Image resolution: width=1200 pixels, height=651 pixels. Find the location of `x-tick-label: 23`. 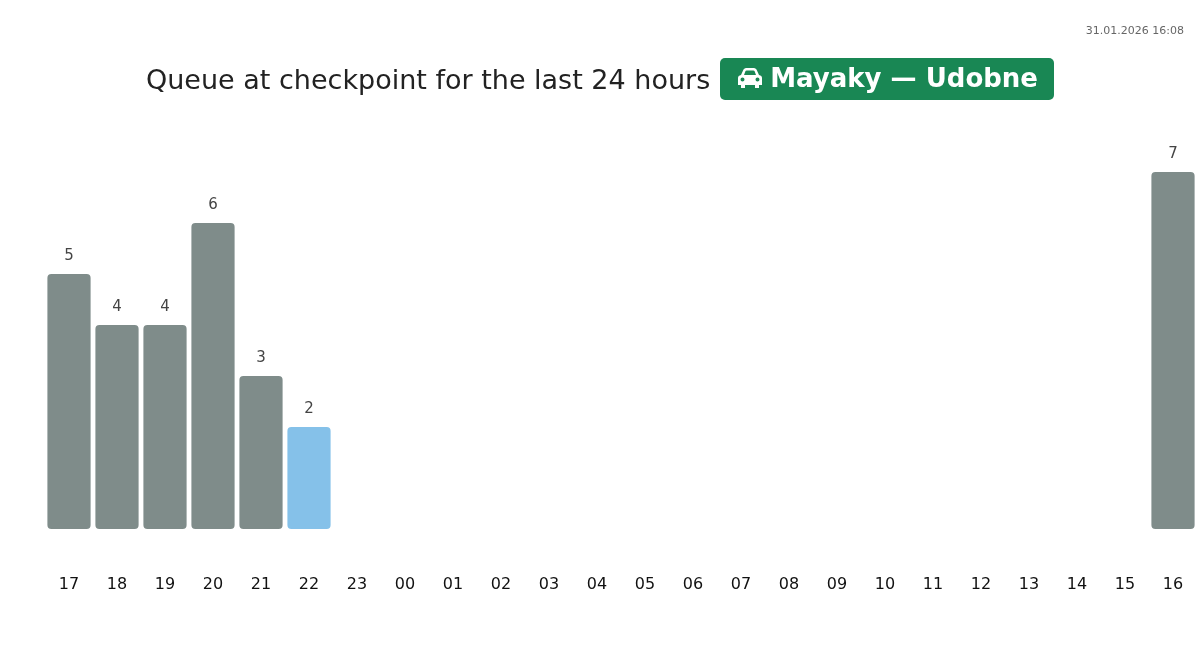

x-tick-label: 23 is located at coordinates (357, 583).